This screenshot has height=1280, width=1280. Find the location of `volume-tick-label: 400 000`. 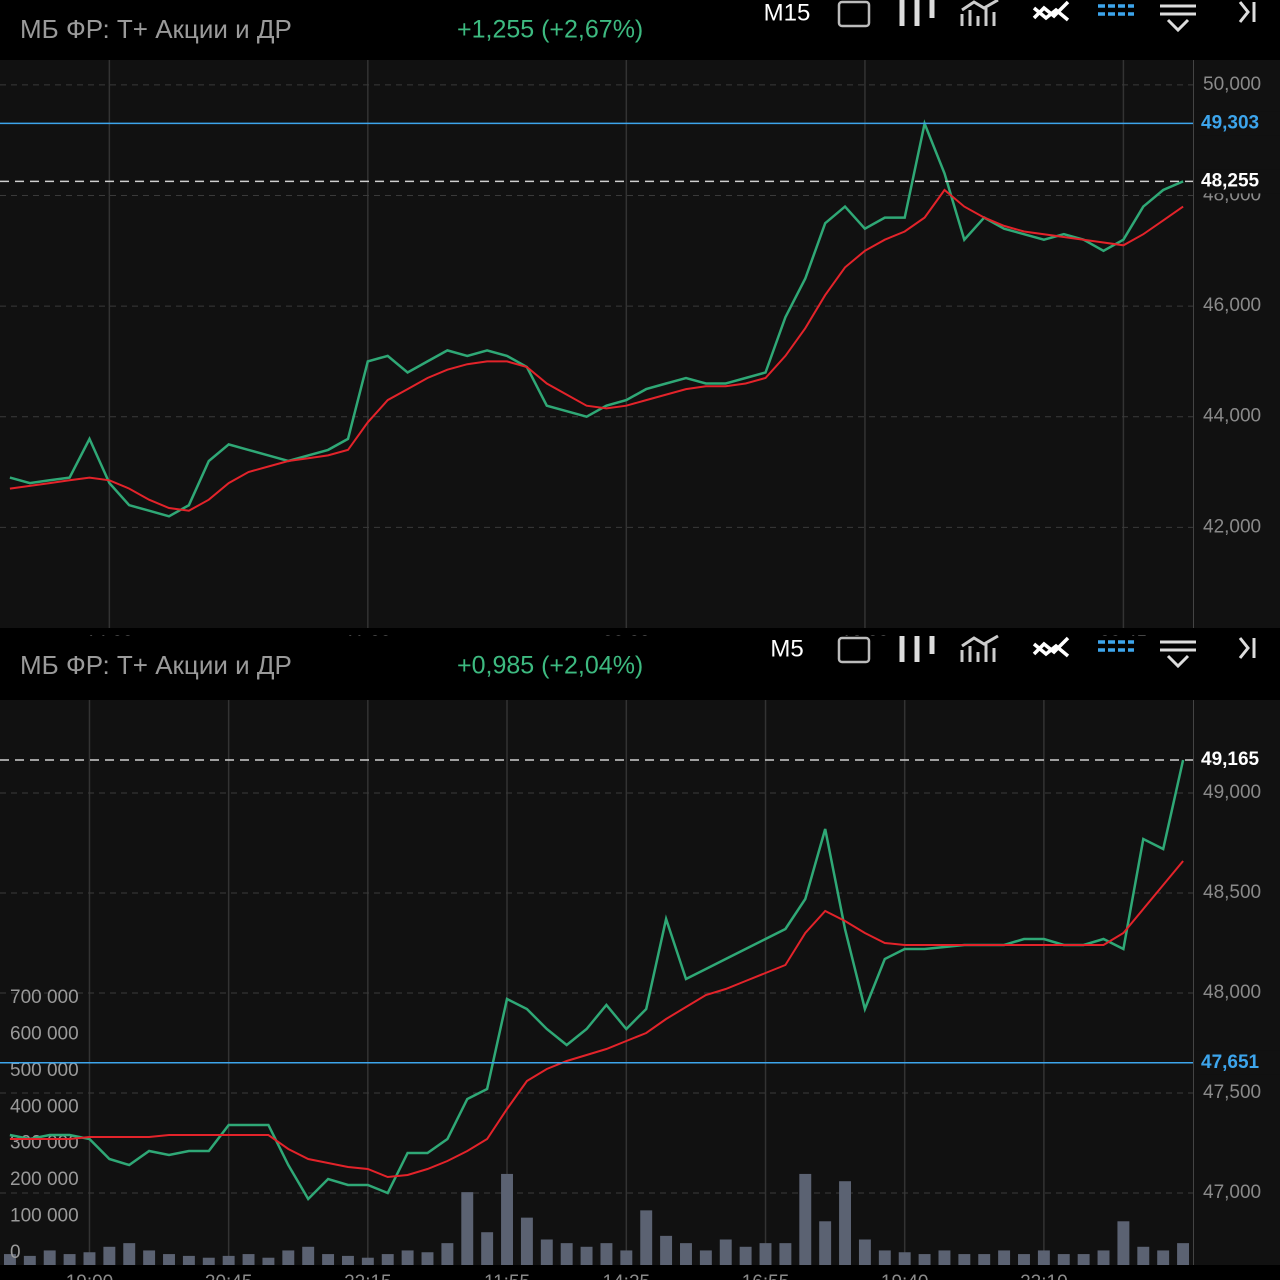

volume-tick-label: 400 000 is located at coordinates (44, 1106).